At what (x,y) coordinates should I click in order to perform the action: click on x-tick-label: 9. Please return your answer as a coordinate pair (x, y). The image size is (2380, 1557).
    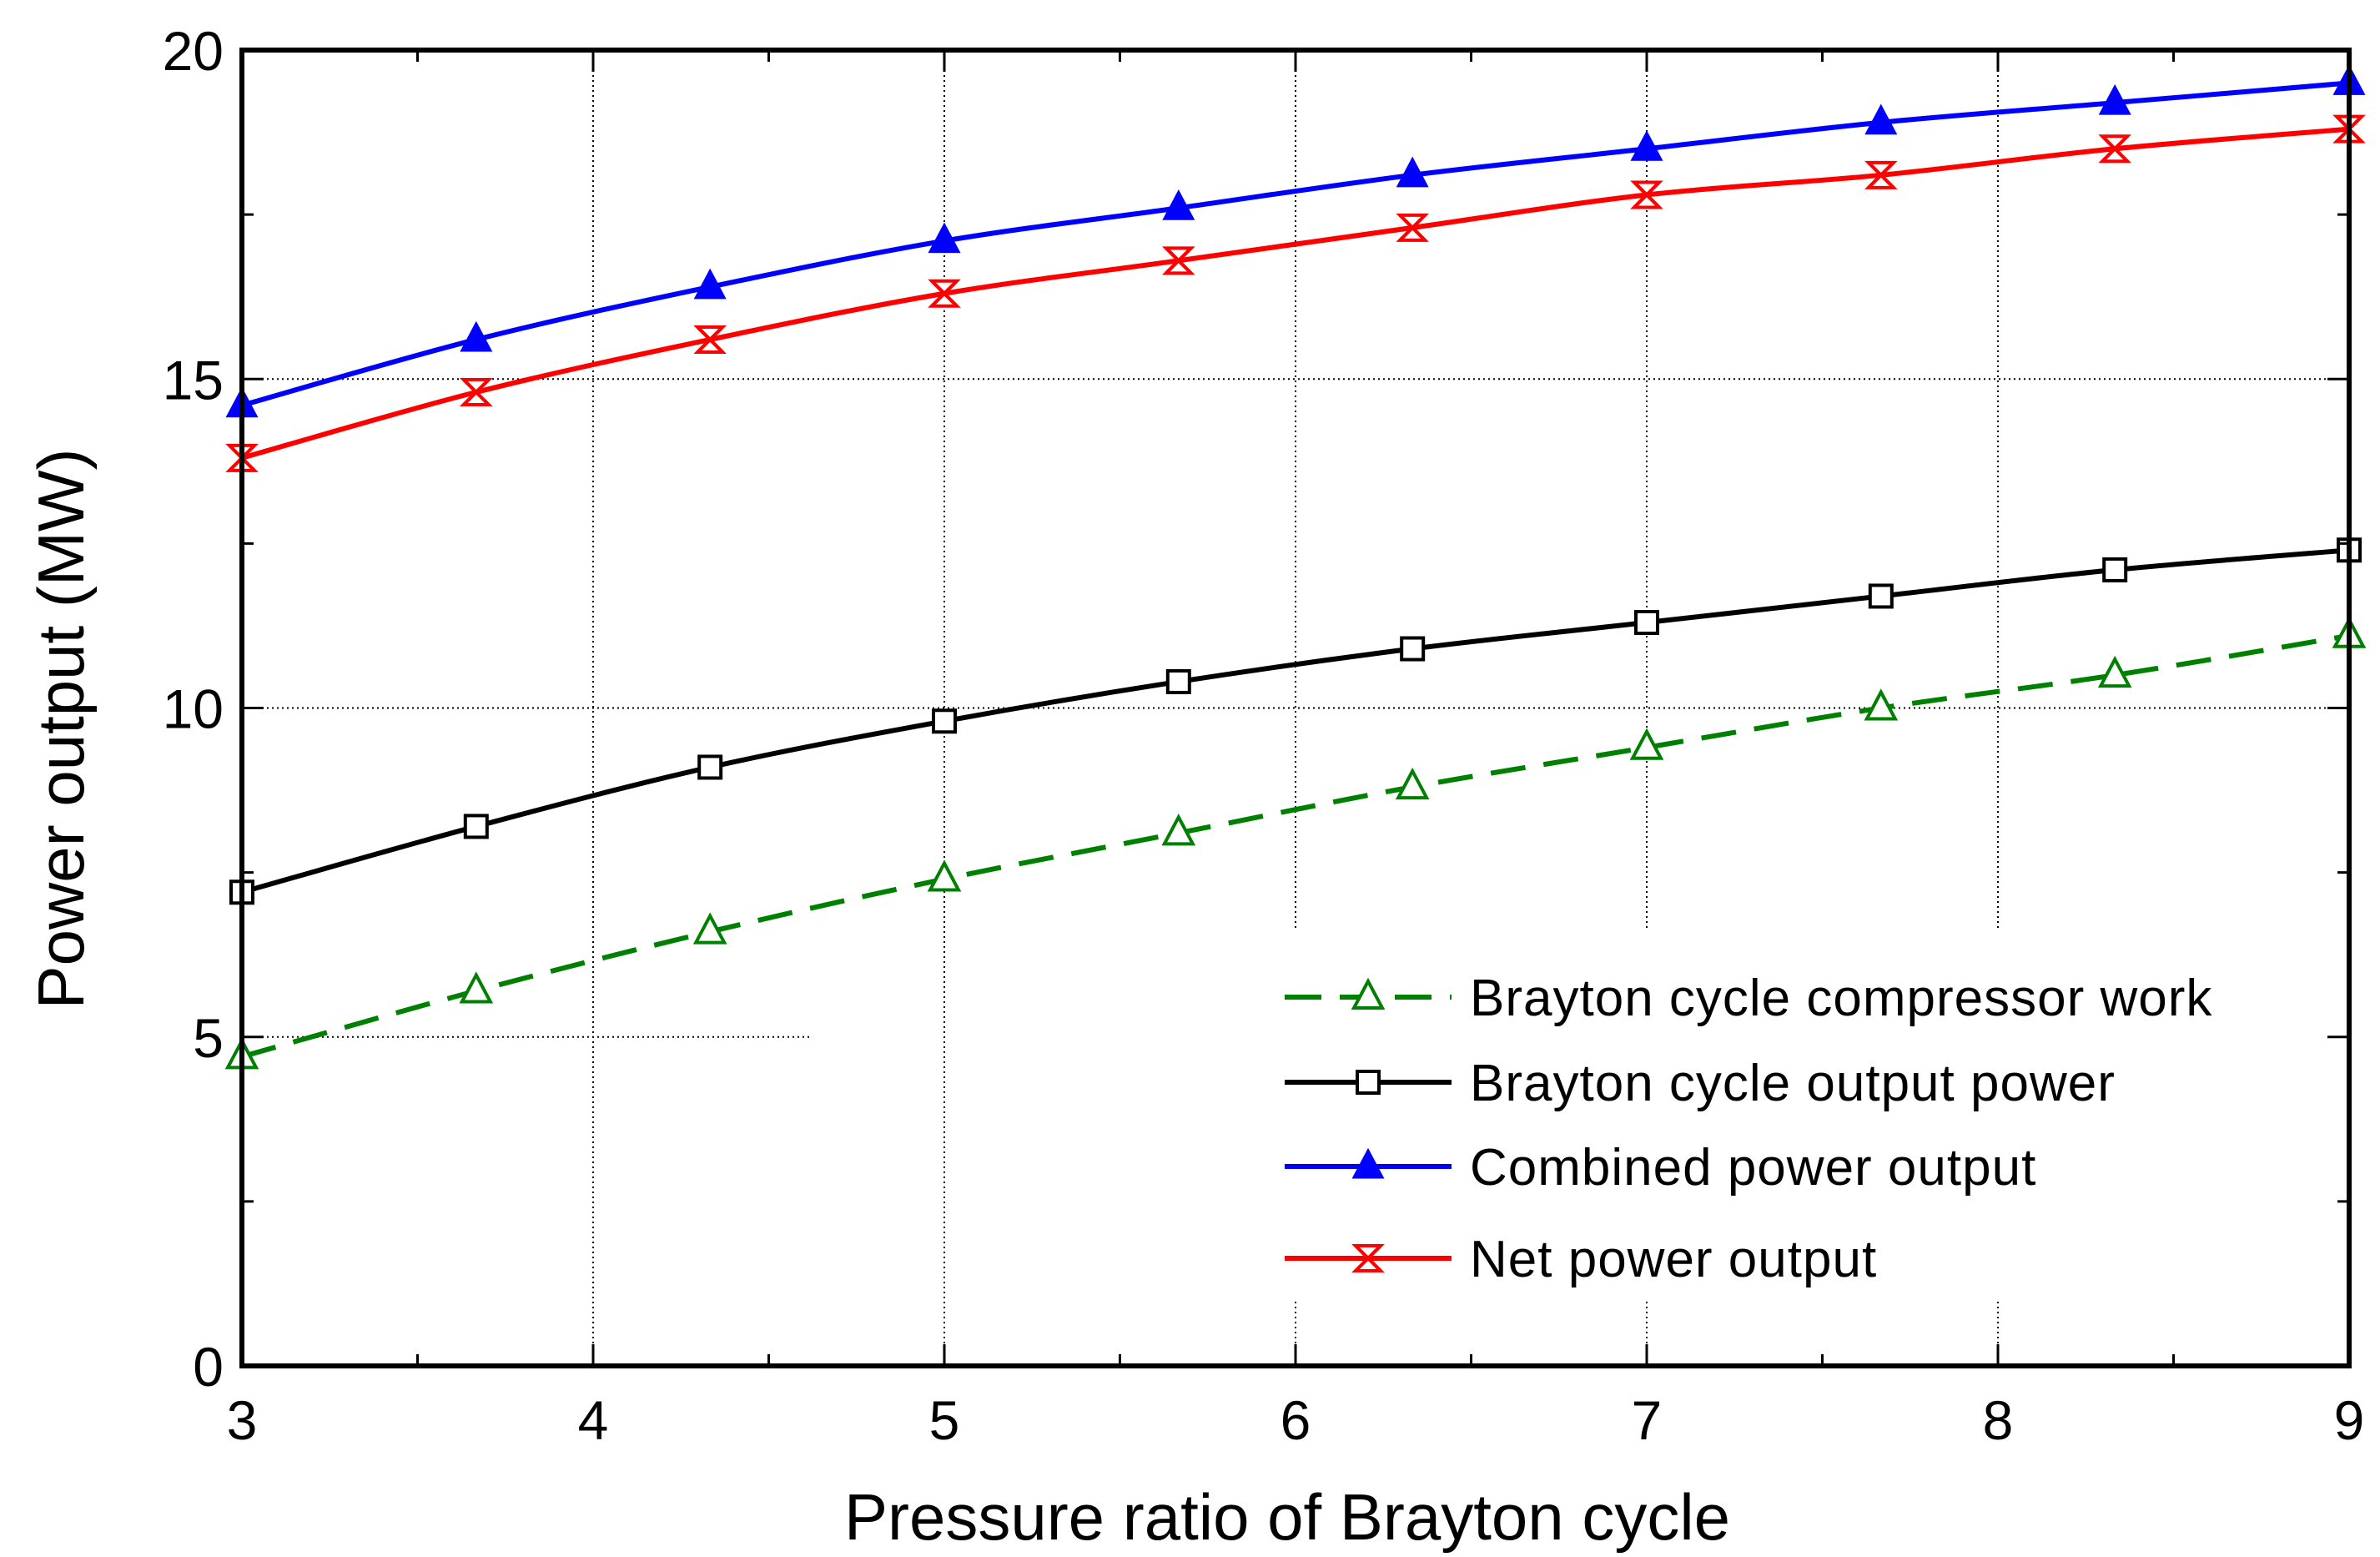
    Looking at the image, I should click on (2349, 1420).